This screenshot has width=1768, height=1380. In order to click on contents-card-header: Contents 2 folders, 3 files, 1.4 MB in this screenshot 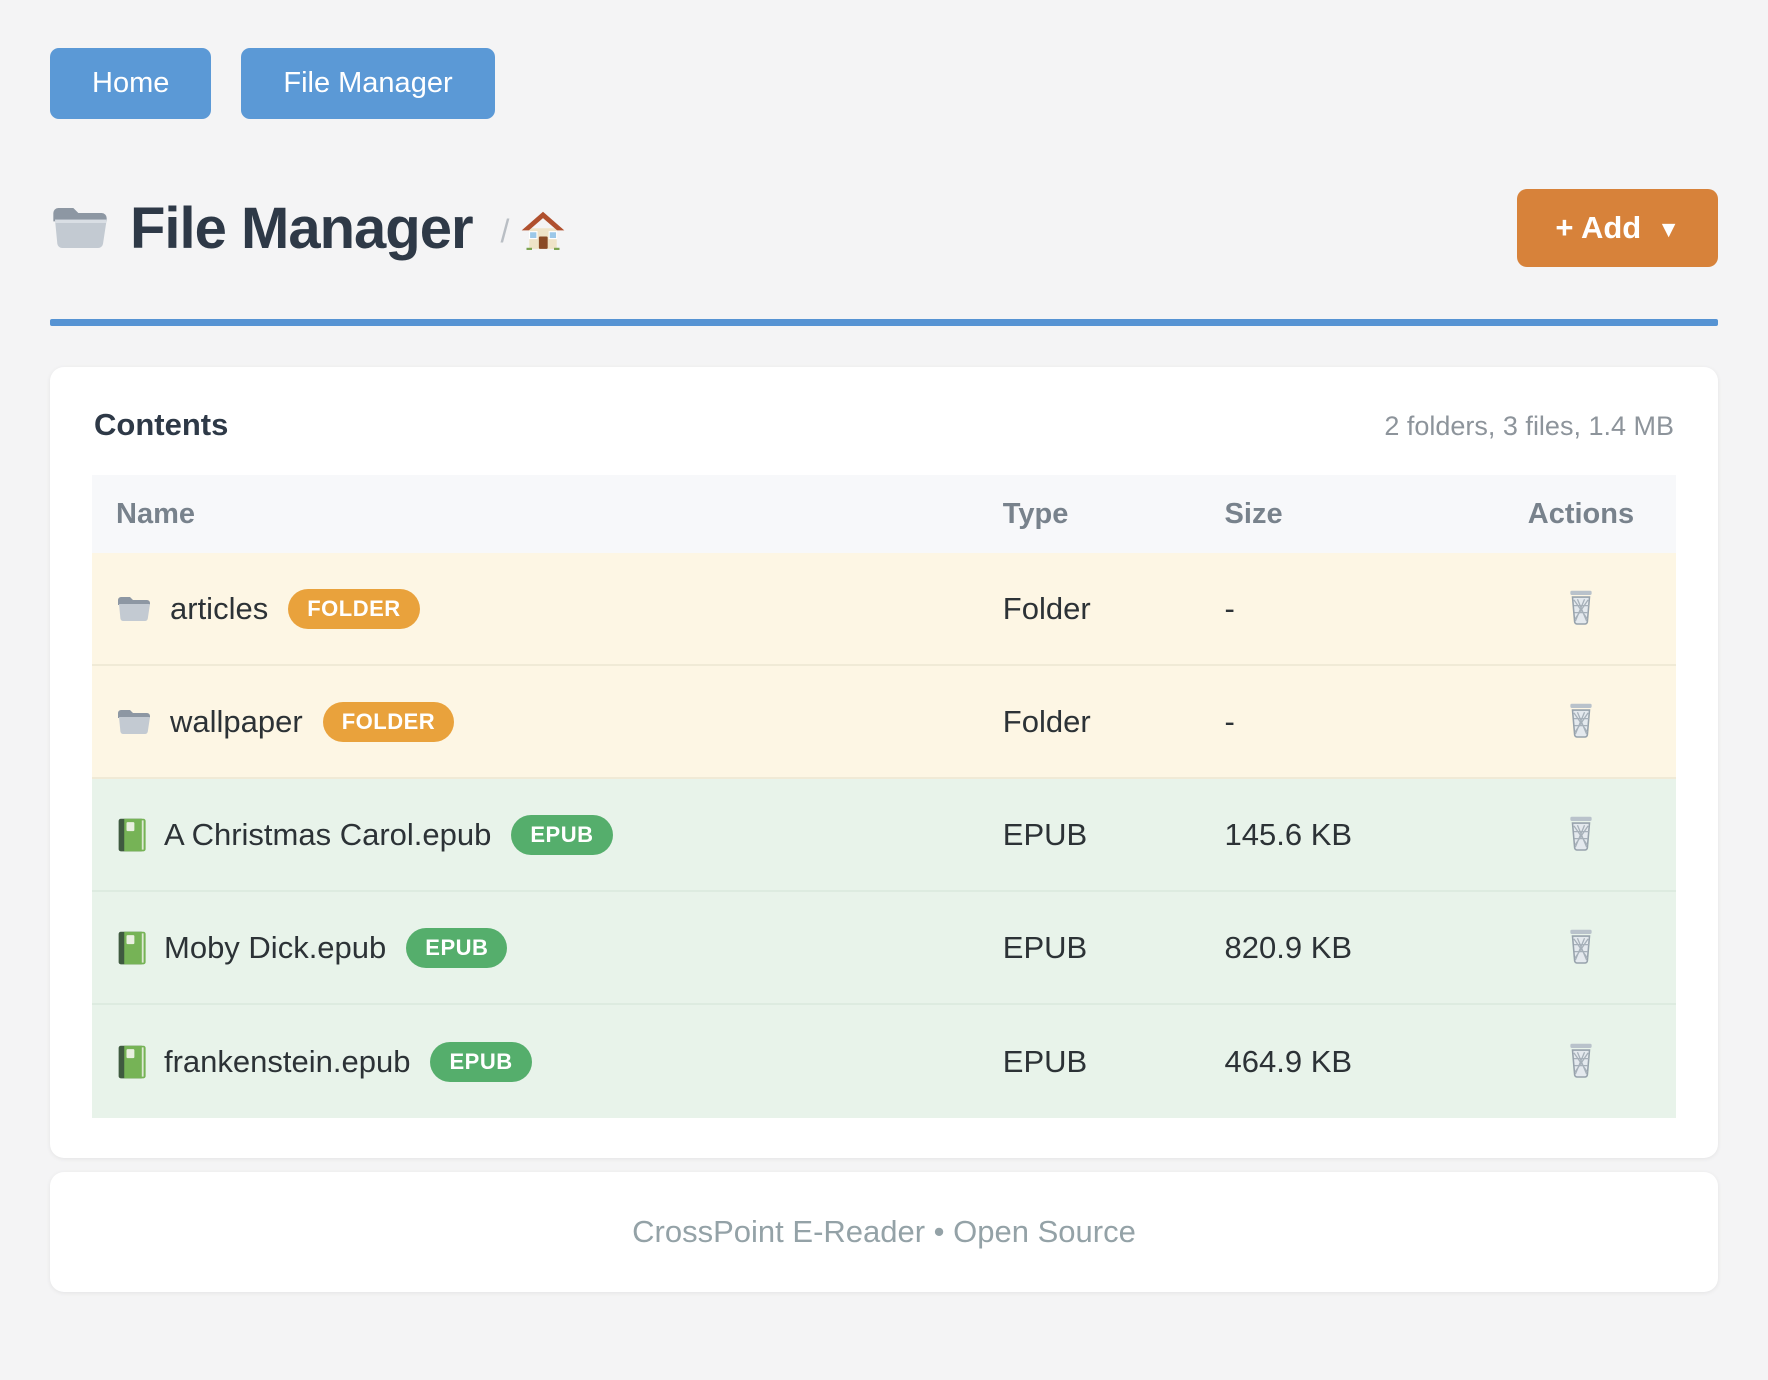, I will do `click(884, 425)`.